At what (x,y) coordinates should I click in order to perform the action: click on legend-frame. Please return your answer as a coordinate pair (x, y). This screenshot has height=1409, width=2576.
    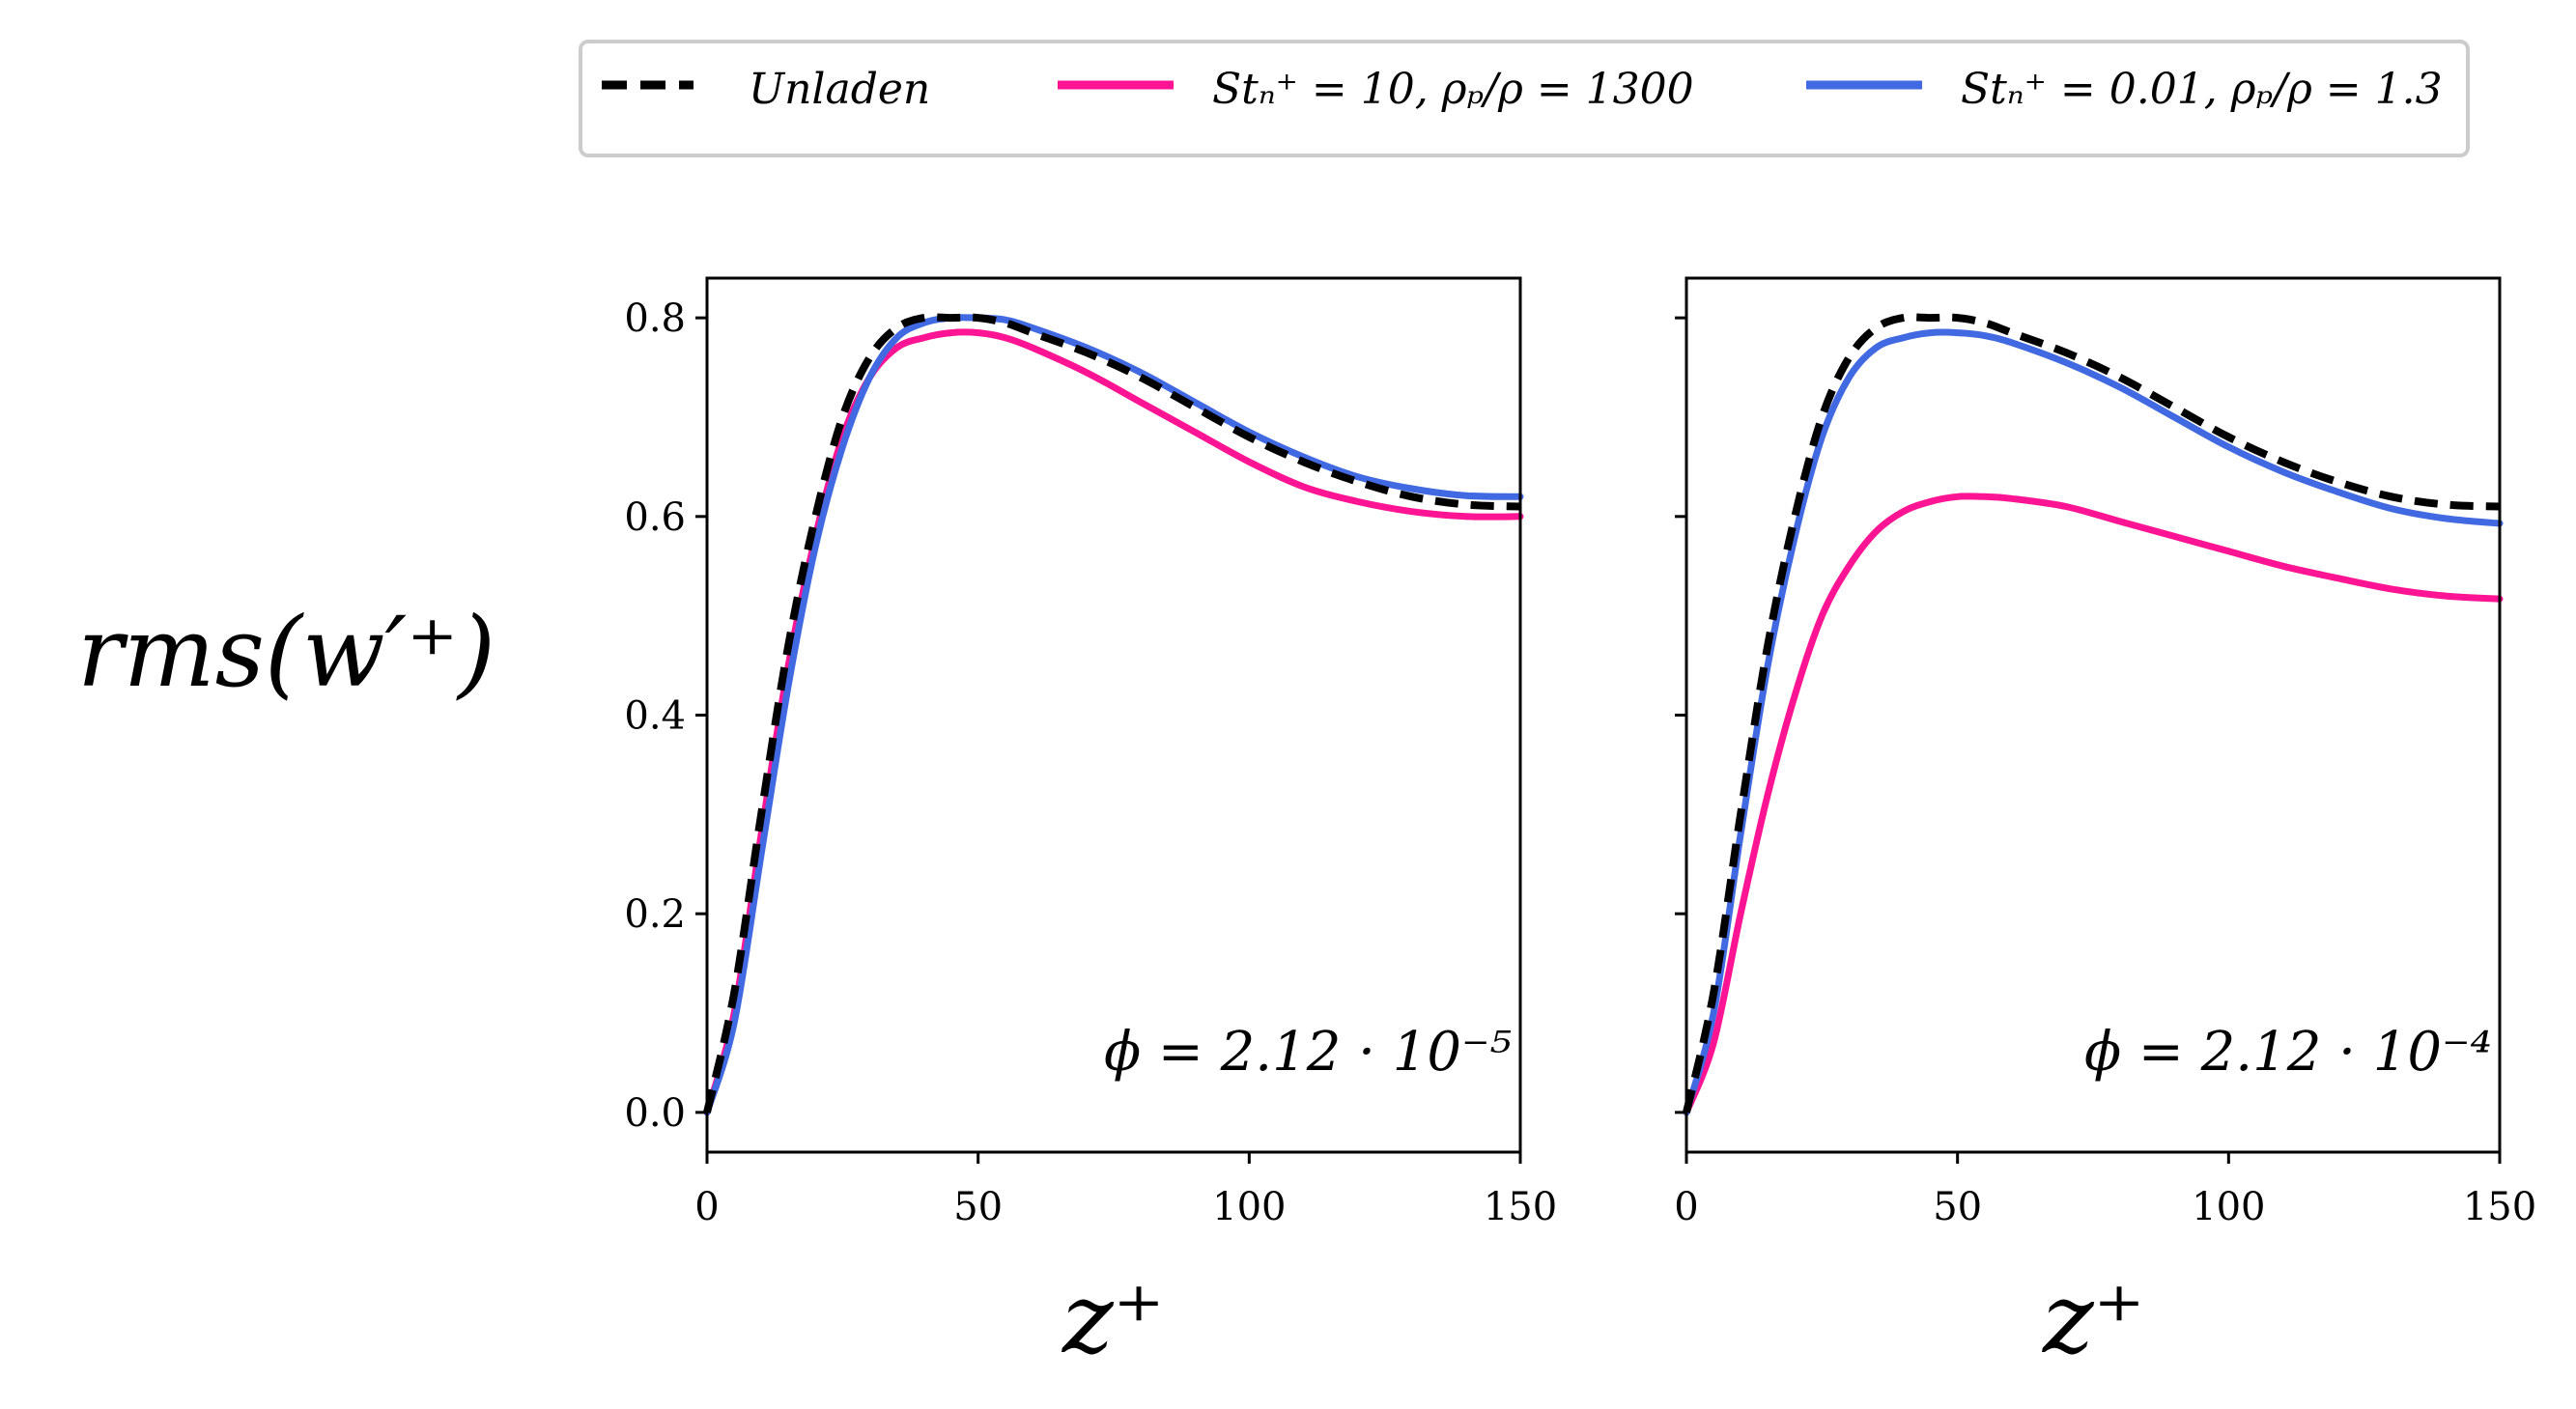
    Looking at the image, I should click on (1524, 98).